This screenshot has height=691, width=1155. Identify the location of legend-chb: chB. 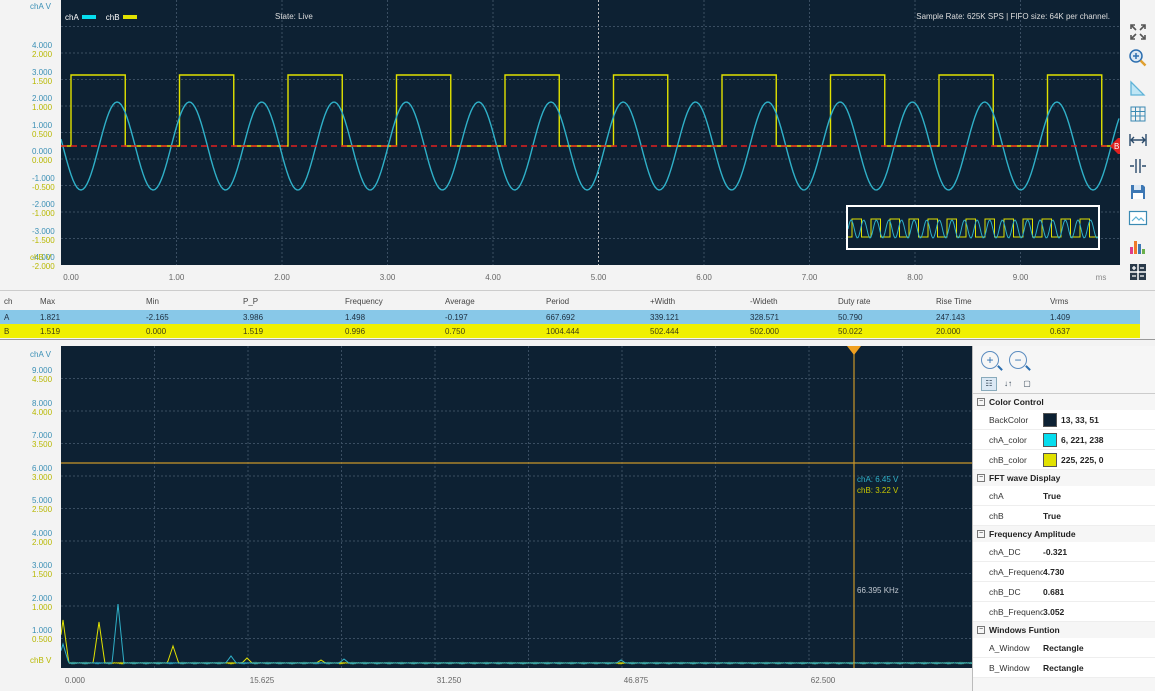
(121, 17).